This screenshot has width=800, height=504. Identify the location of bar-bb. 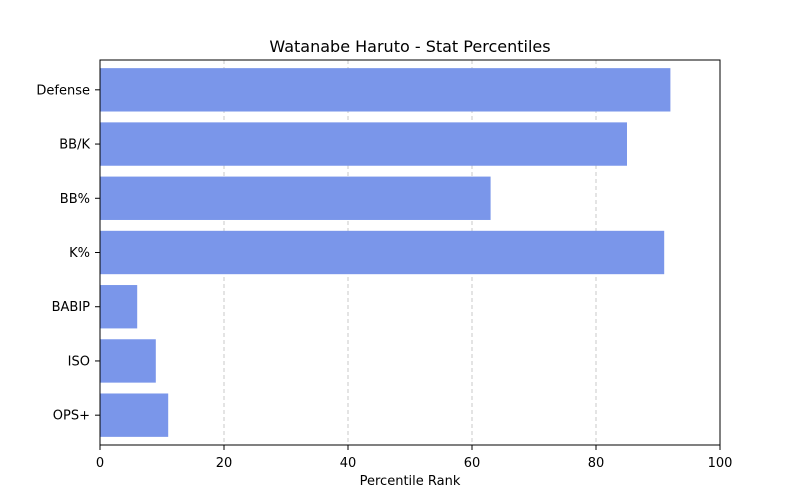
(295, 198).